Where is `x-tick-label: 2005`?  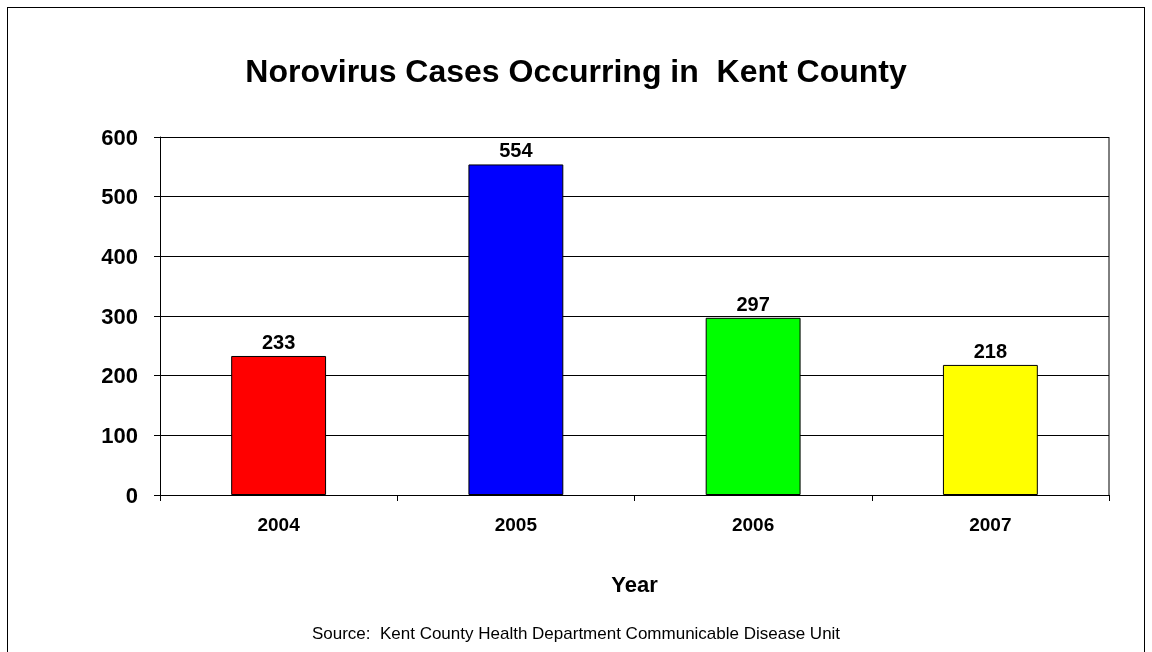
x-tick-label: 2005 is located at coordinates (516, 524).